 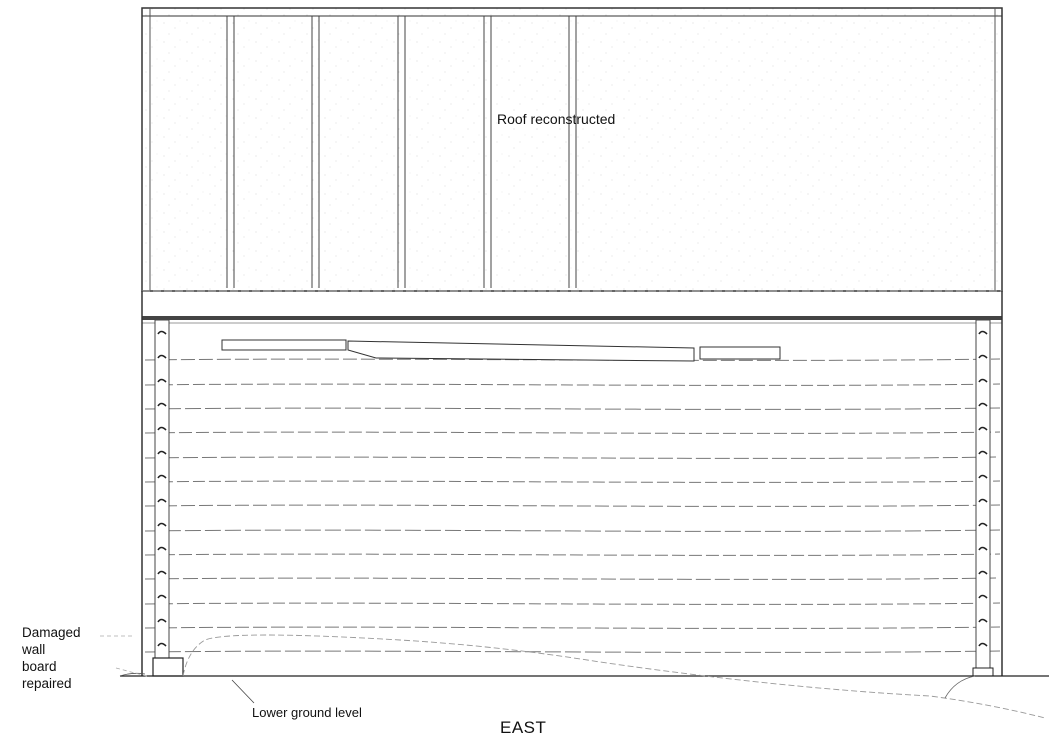 I want to click on eave-band, so click(x=572, y=307).